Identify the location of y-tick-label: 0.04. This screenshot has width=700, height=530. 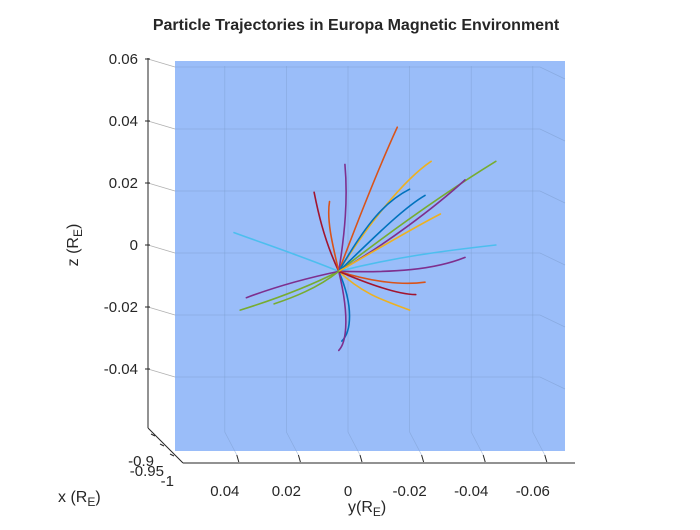
(224, 491).